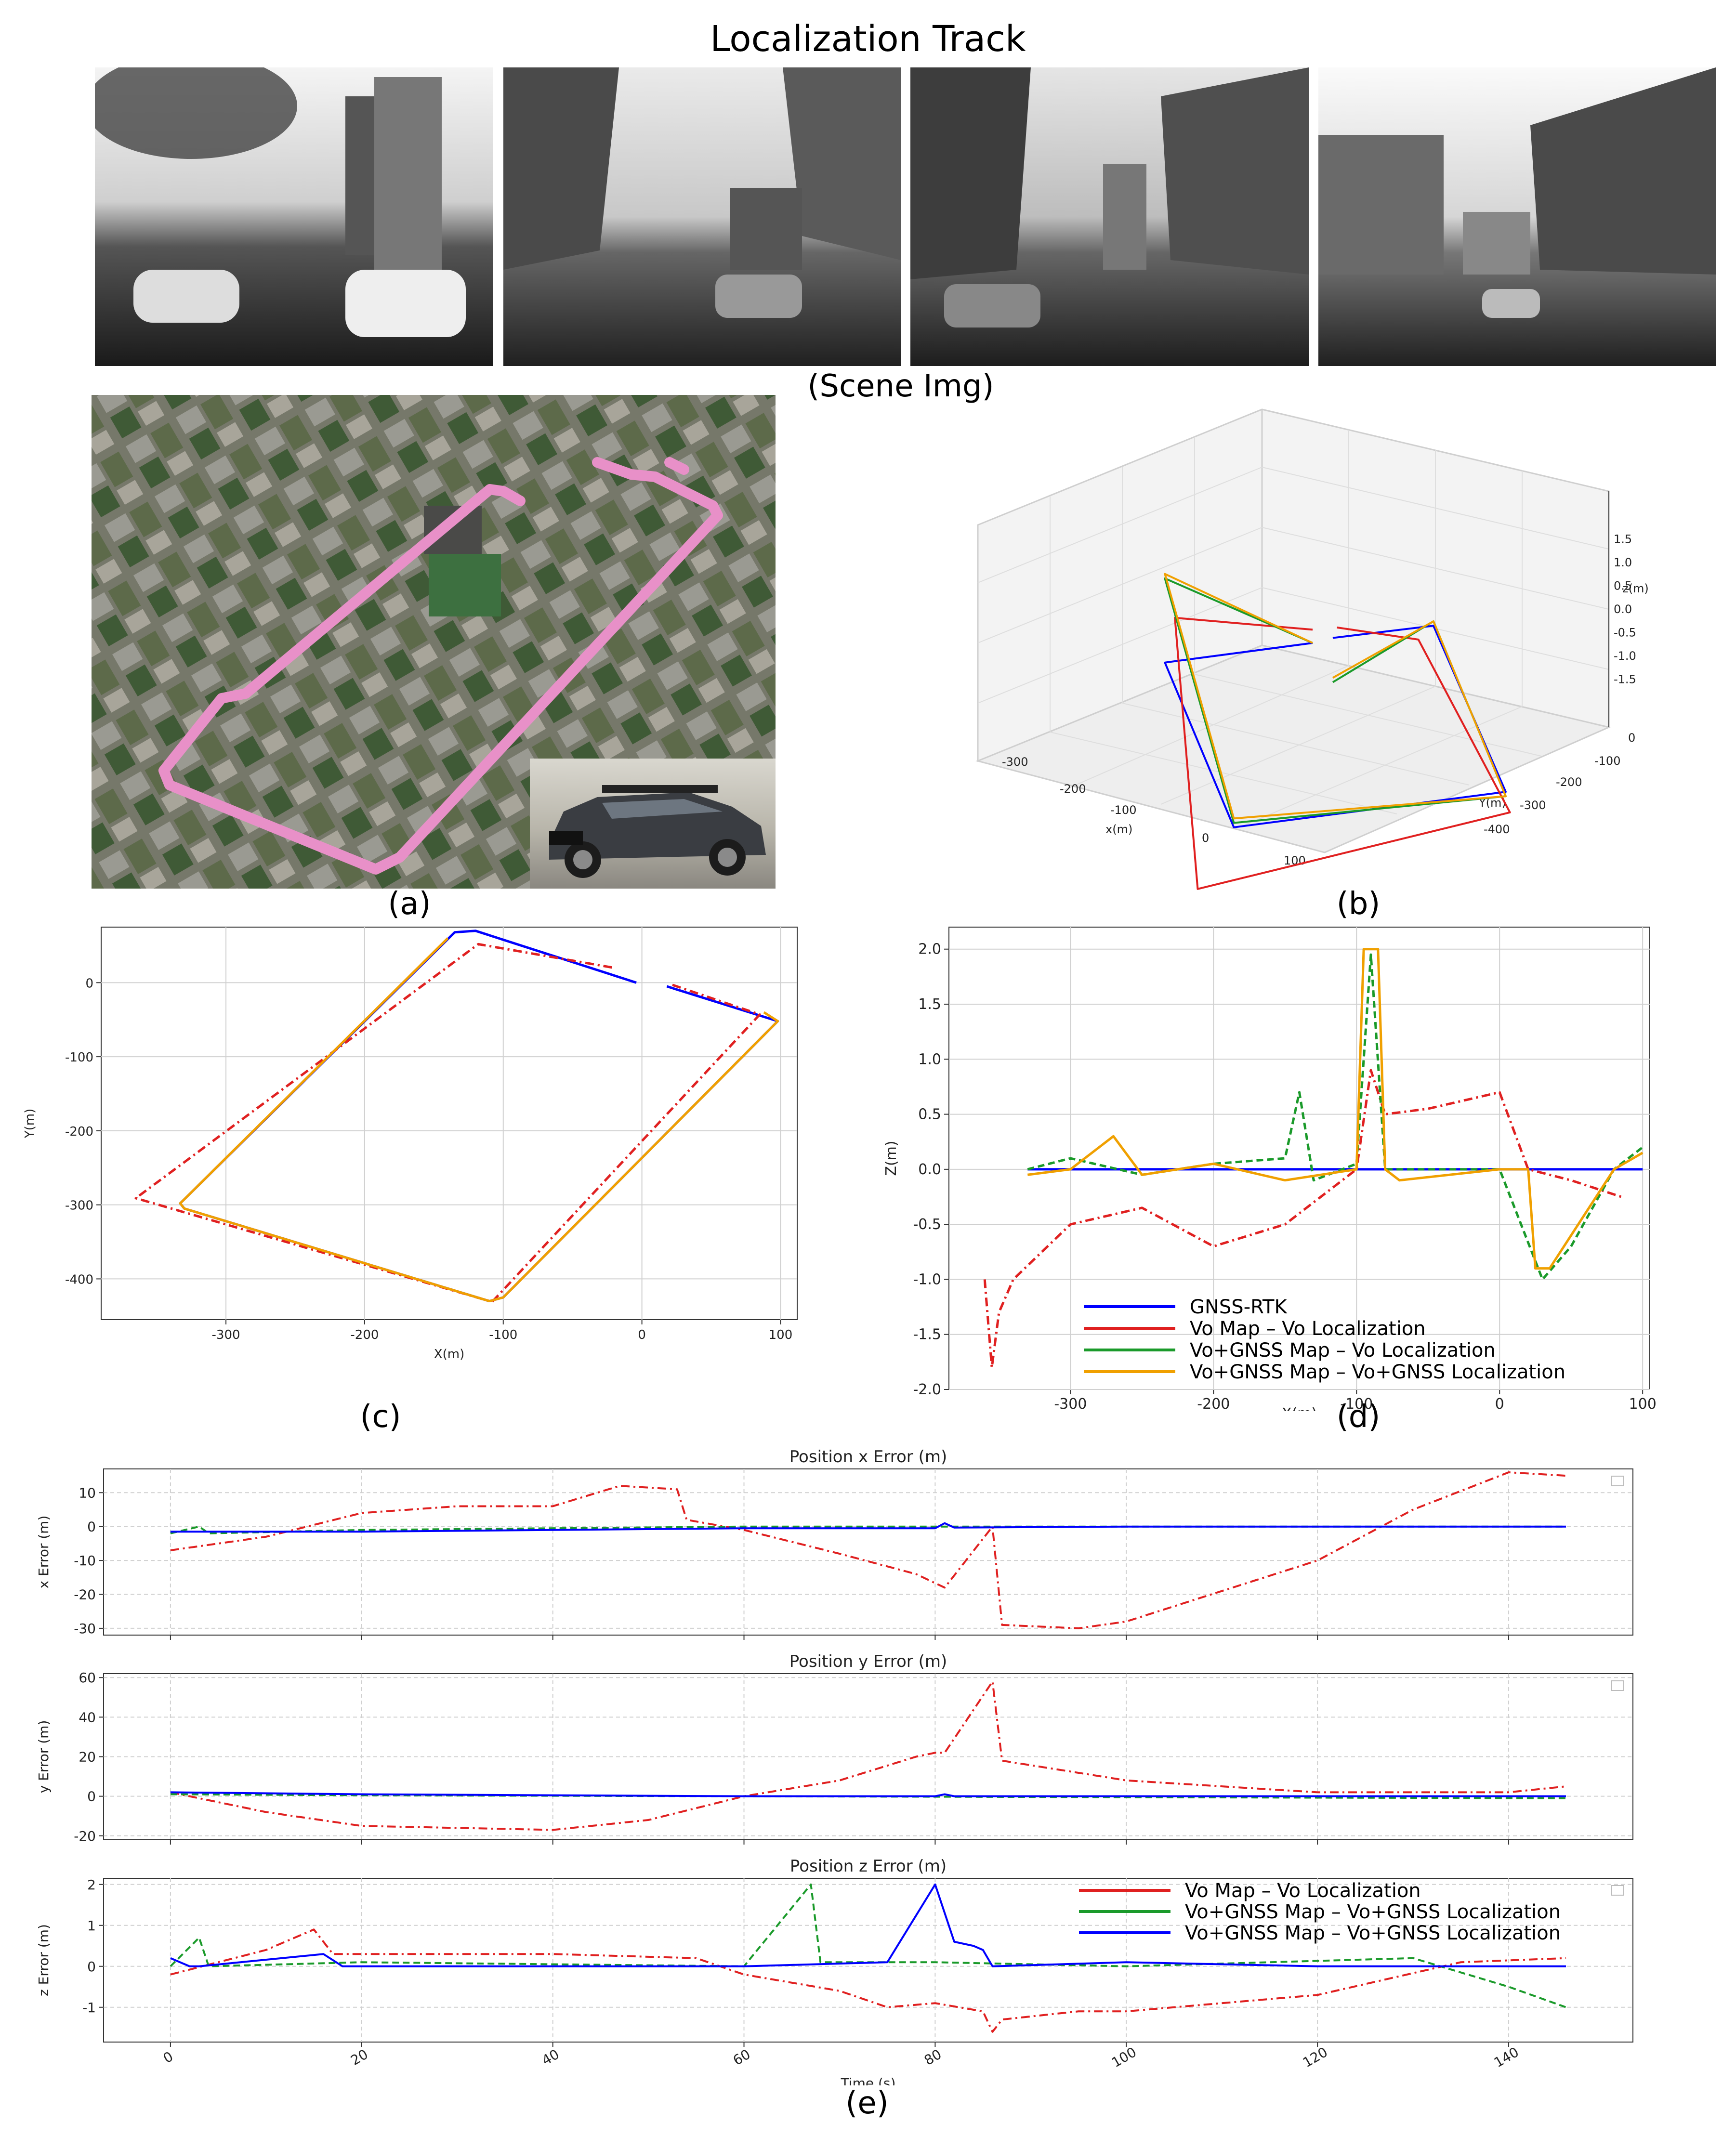 The width and height of the screenshot is (1736, 2135). What do you see at coordinates (1569, 782) in the screenshot?
I see `b-ytick: -200` at bounding box center [1569, 782].